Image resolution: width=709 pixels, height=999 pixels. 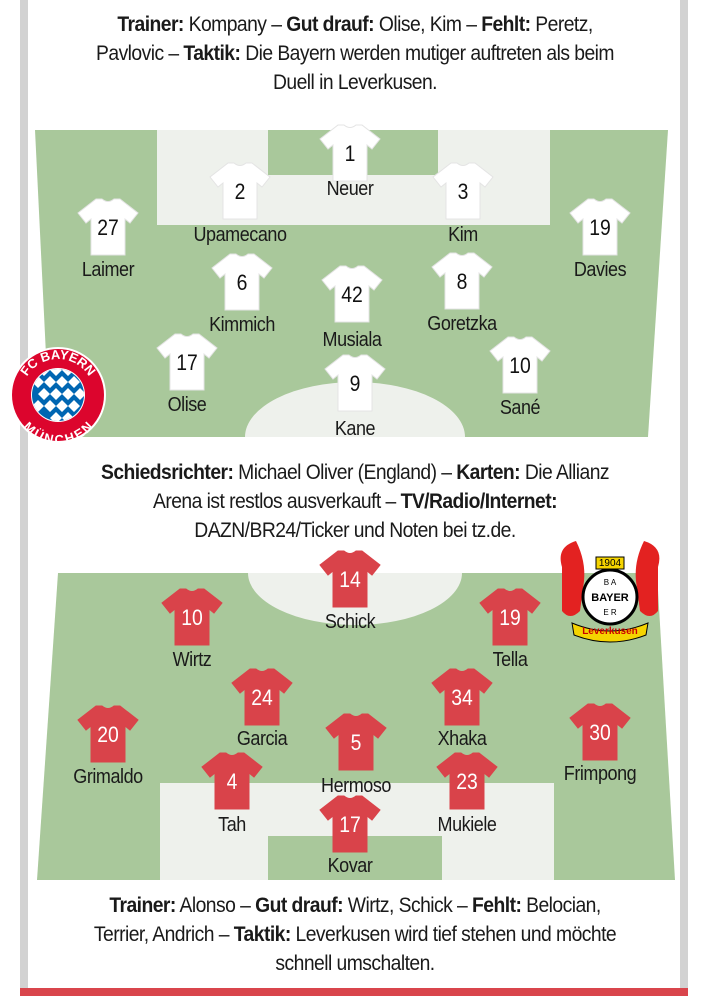 I want to click on player-jersey-home: 6, so click(x=242, y=282).